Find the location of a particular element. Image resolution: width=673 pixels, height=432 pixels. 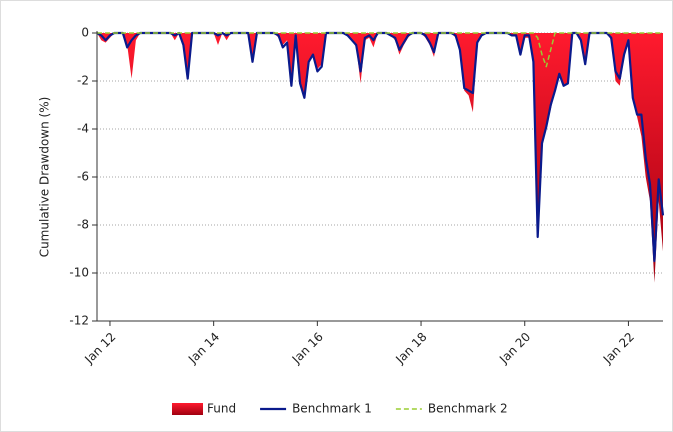

legend-label: Benchmark 2 is located at coordinates (468, 409).